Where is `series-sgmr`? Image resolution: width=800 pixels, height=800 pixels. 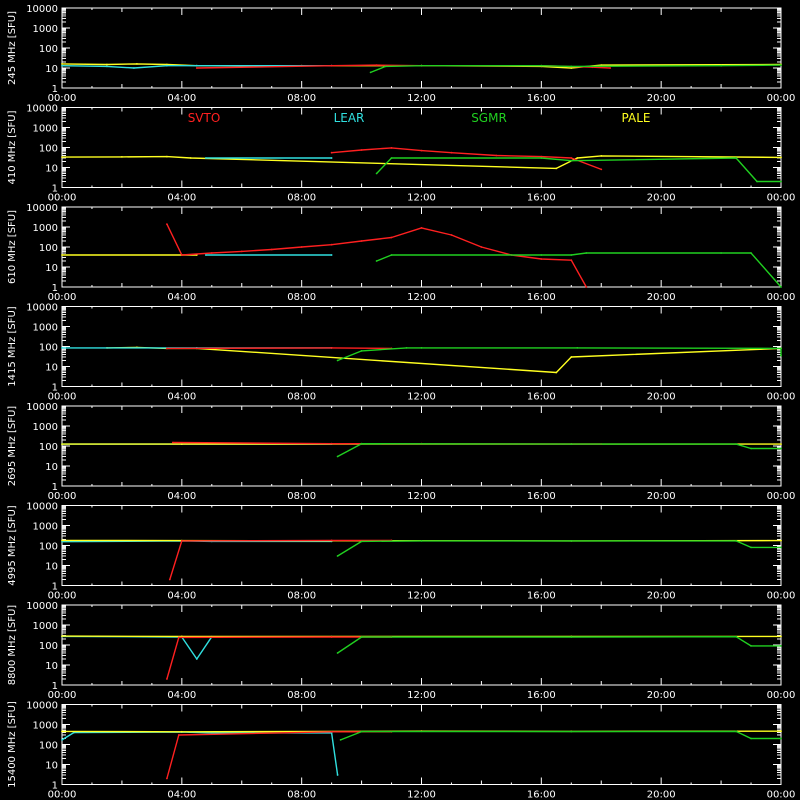
series-sgmr is located at coordinates (579, 270).